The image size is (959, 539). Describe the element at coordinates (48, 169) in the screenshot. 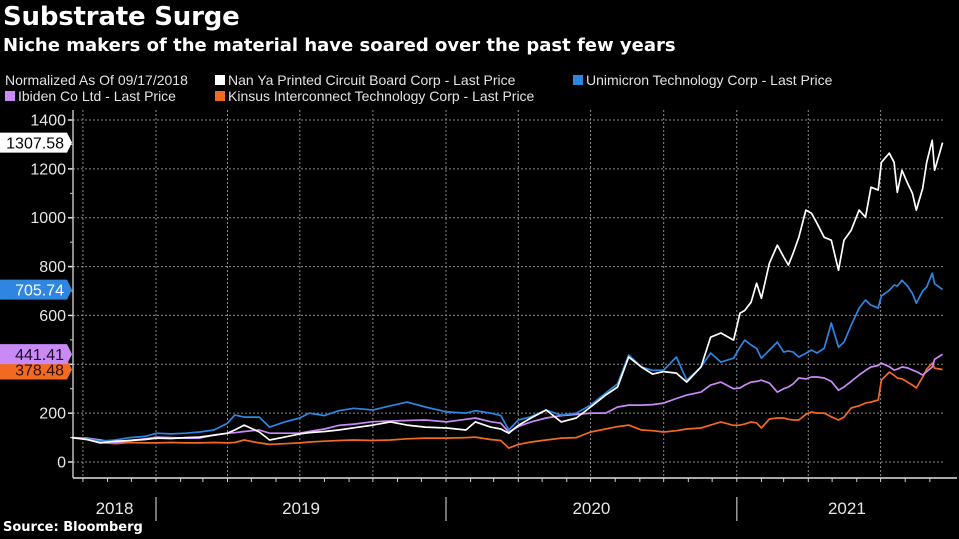

I see `y-tick-label: 1200` at that location.